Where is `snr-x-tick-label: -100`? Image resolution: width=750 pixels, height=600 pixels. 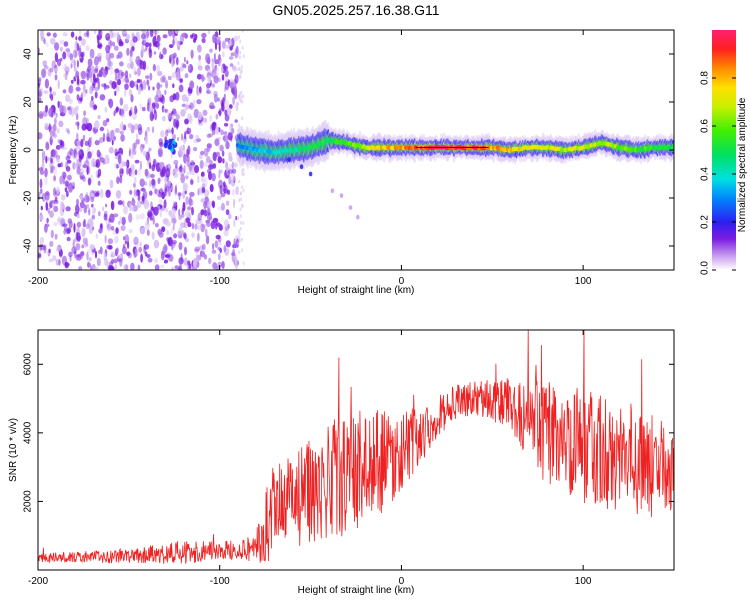 snr-x-tick-label: -100 is located at coordinates (220, 581).